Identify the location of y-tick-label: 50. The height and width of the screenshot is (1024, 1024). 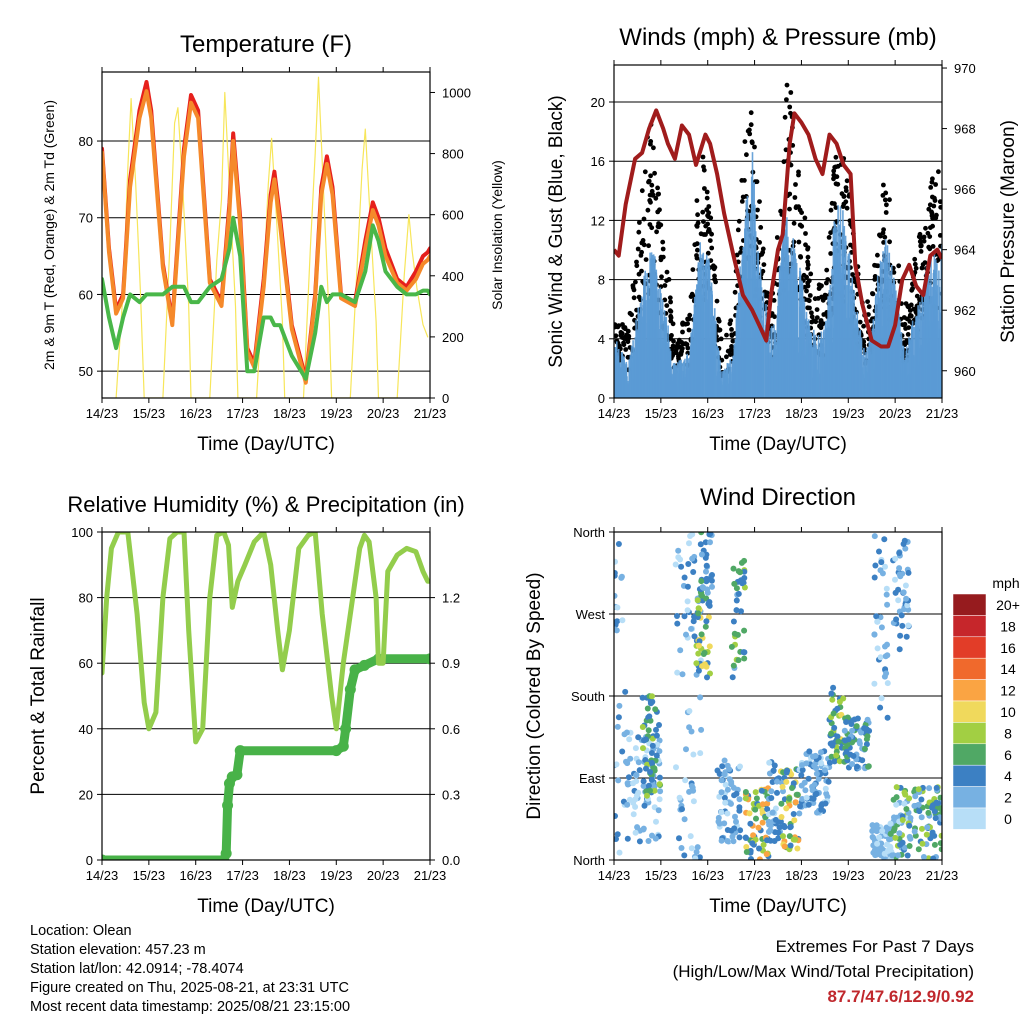
(86, 371).